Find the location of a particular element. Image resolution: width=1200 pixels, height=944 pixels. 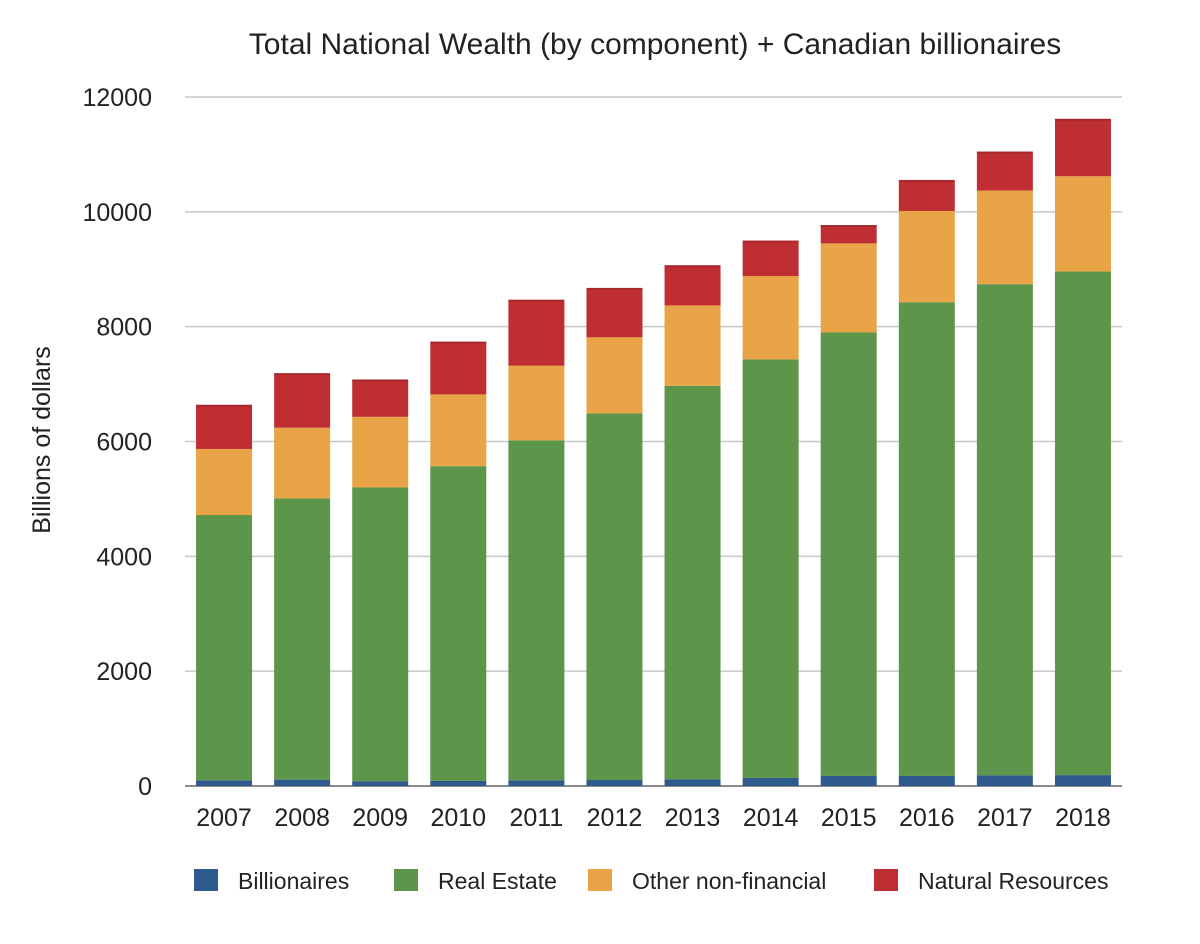

x-tick-label: 2010 is located at coordinates (458, 818).